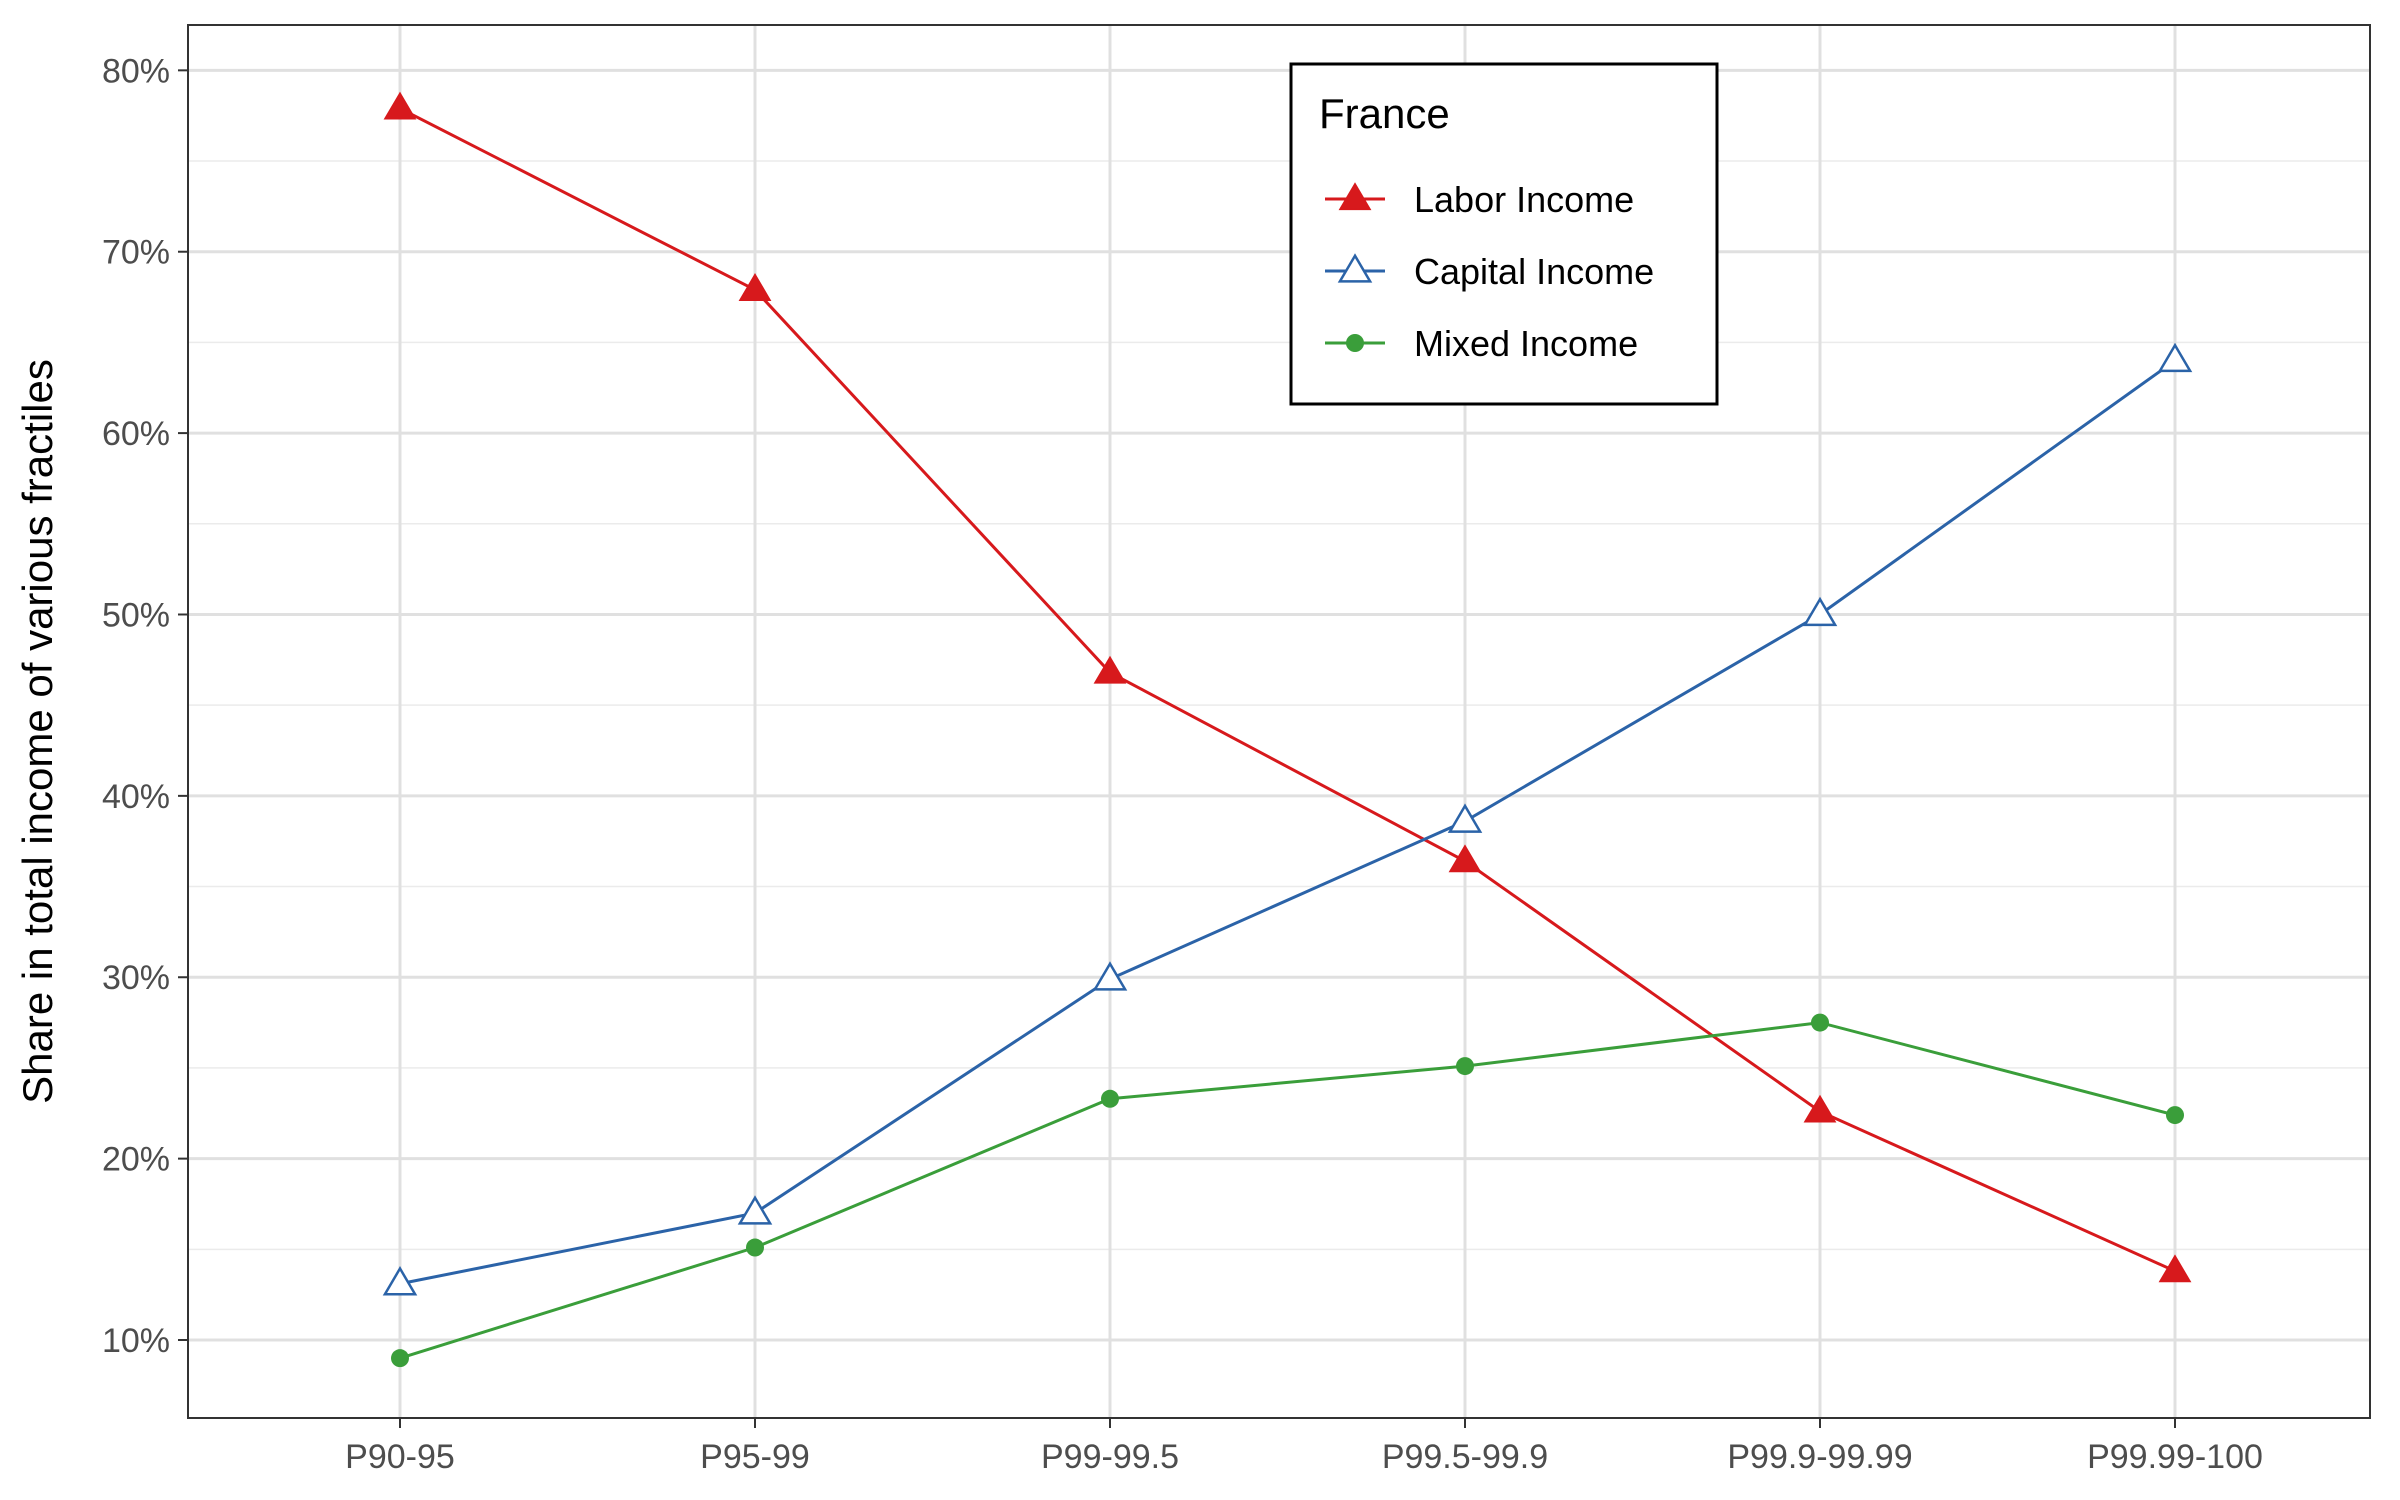  I want to click on legend-item: Mixed Income, so click(1481, 343).